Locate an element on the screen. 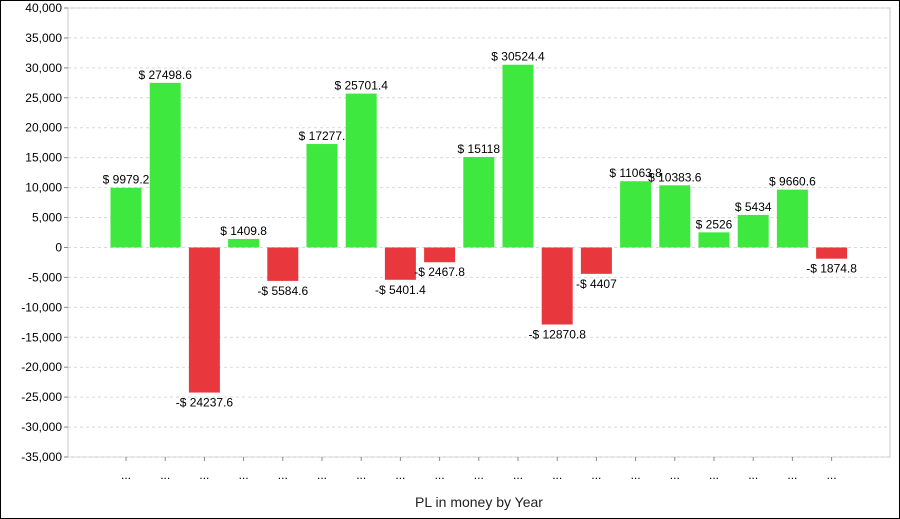 This screenshot has width=900, height=519. data-label: $ 9979.2 is located at coordinates (126, 180).